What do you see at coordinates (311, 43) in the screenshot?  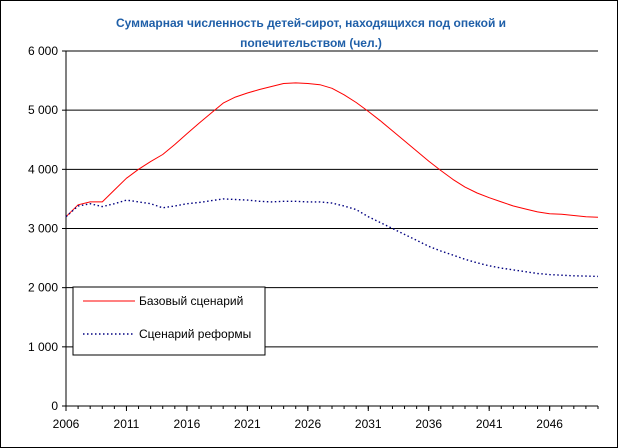 I see `chart-title-line-2: попечительством (чел.)` at bounding box center [311, 43].